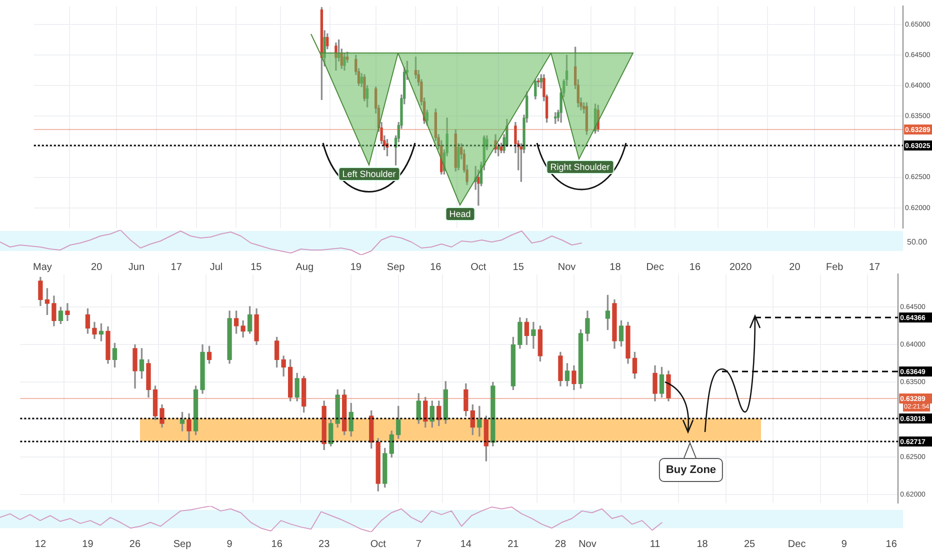 This screenshot has height=550, width=932. I want to click on x-tick-label: 28, so click(560, 544).